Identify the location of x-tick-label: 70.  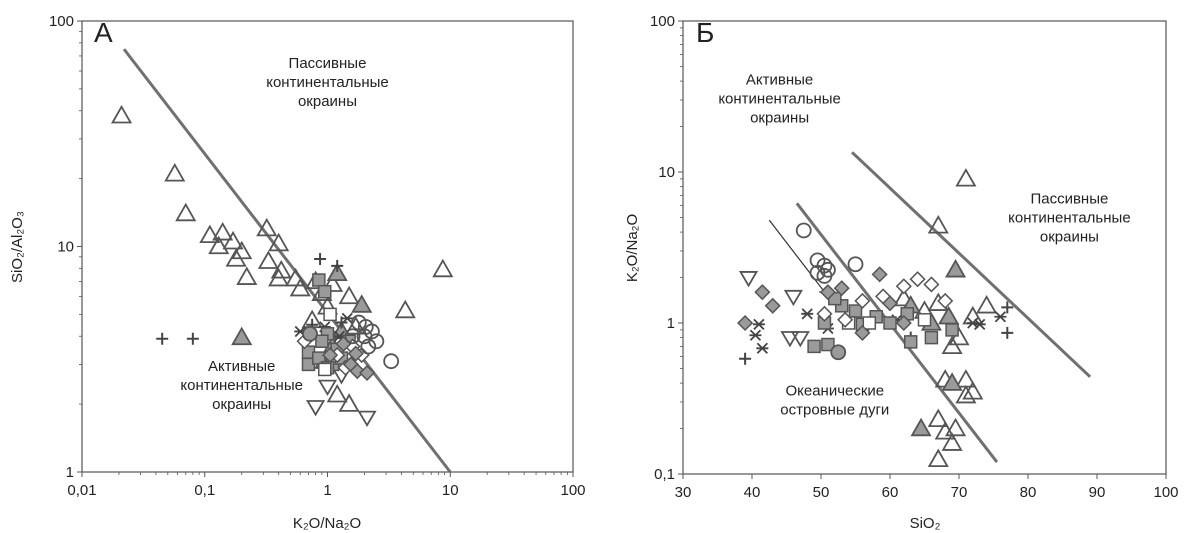
(959, 492).